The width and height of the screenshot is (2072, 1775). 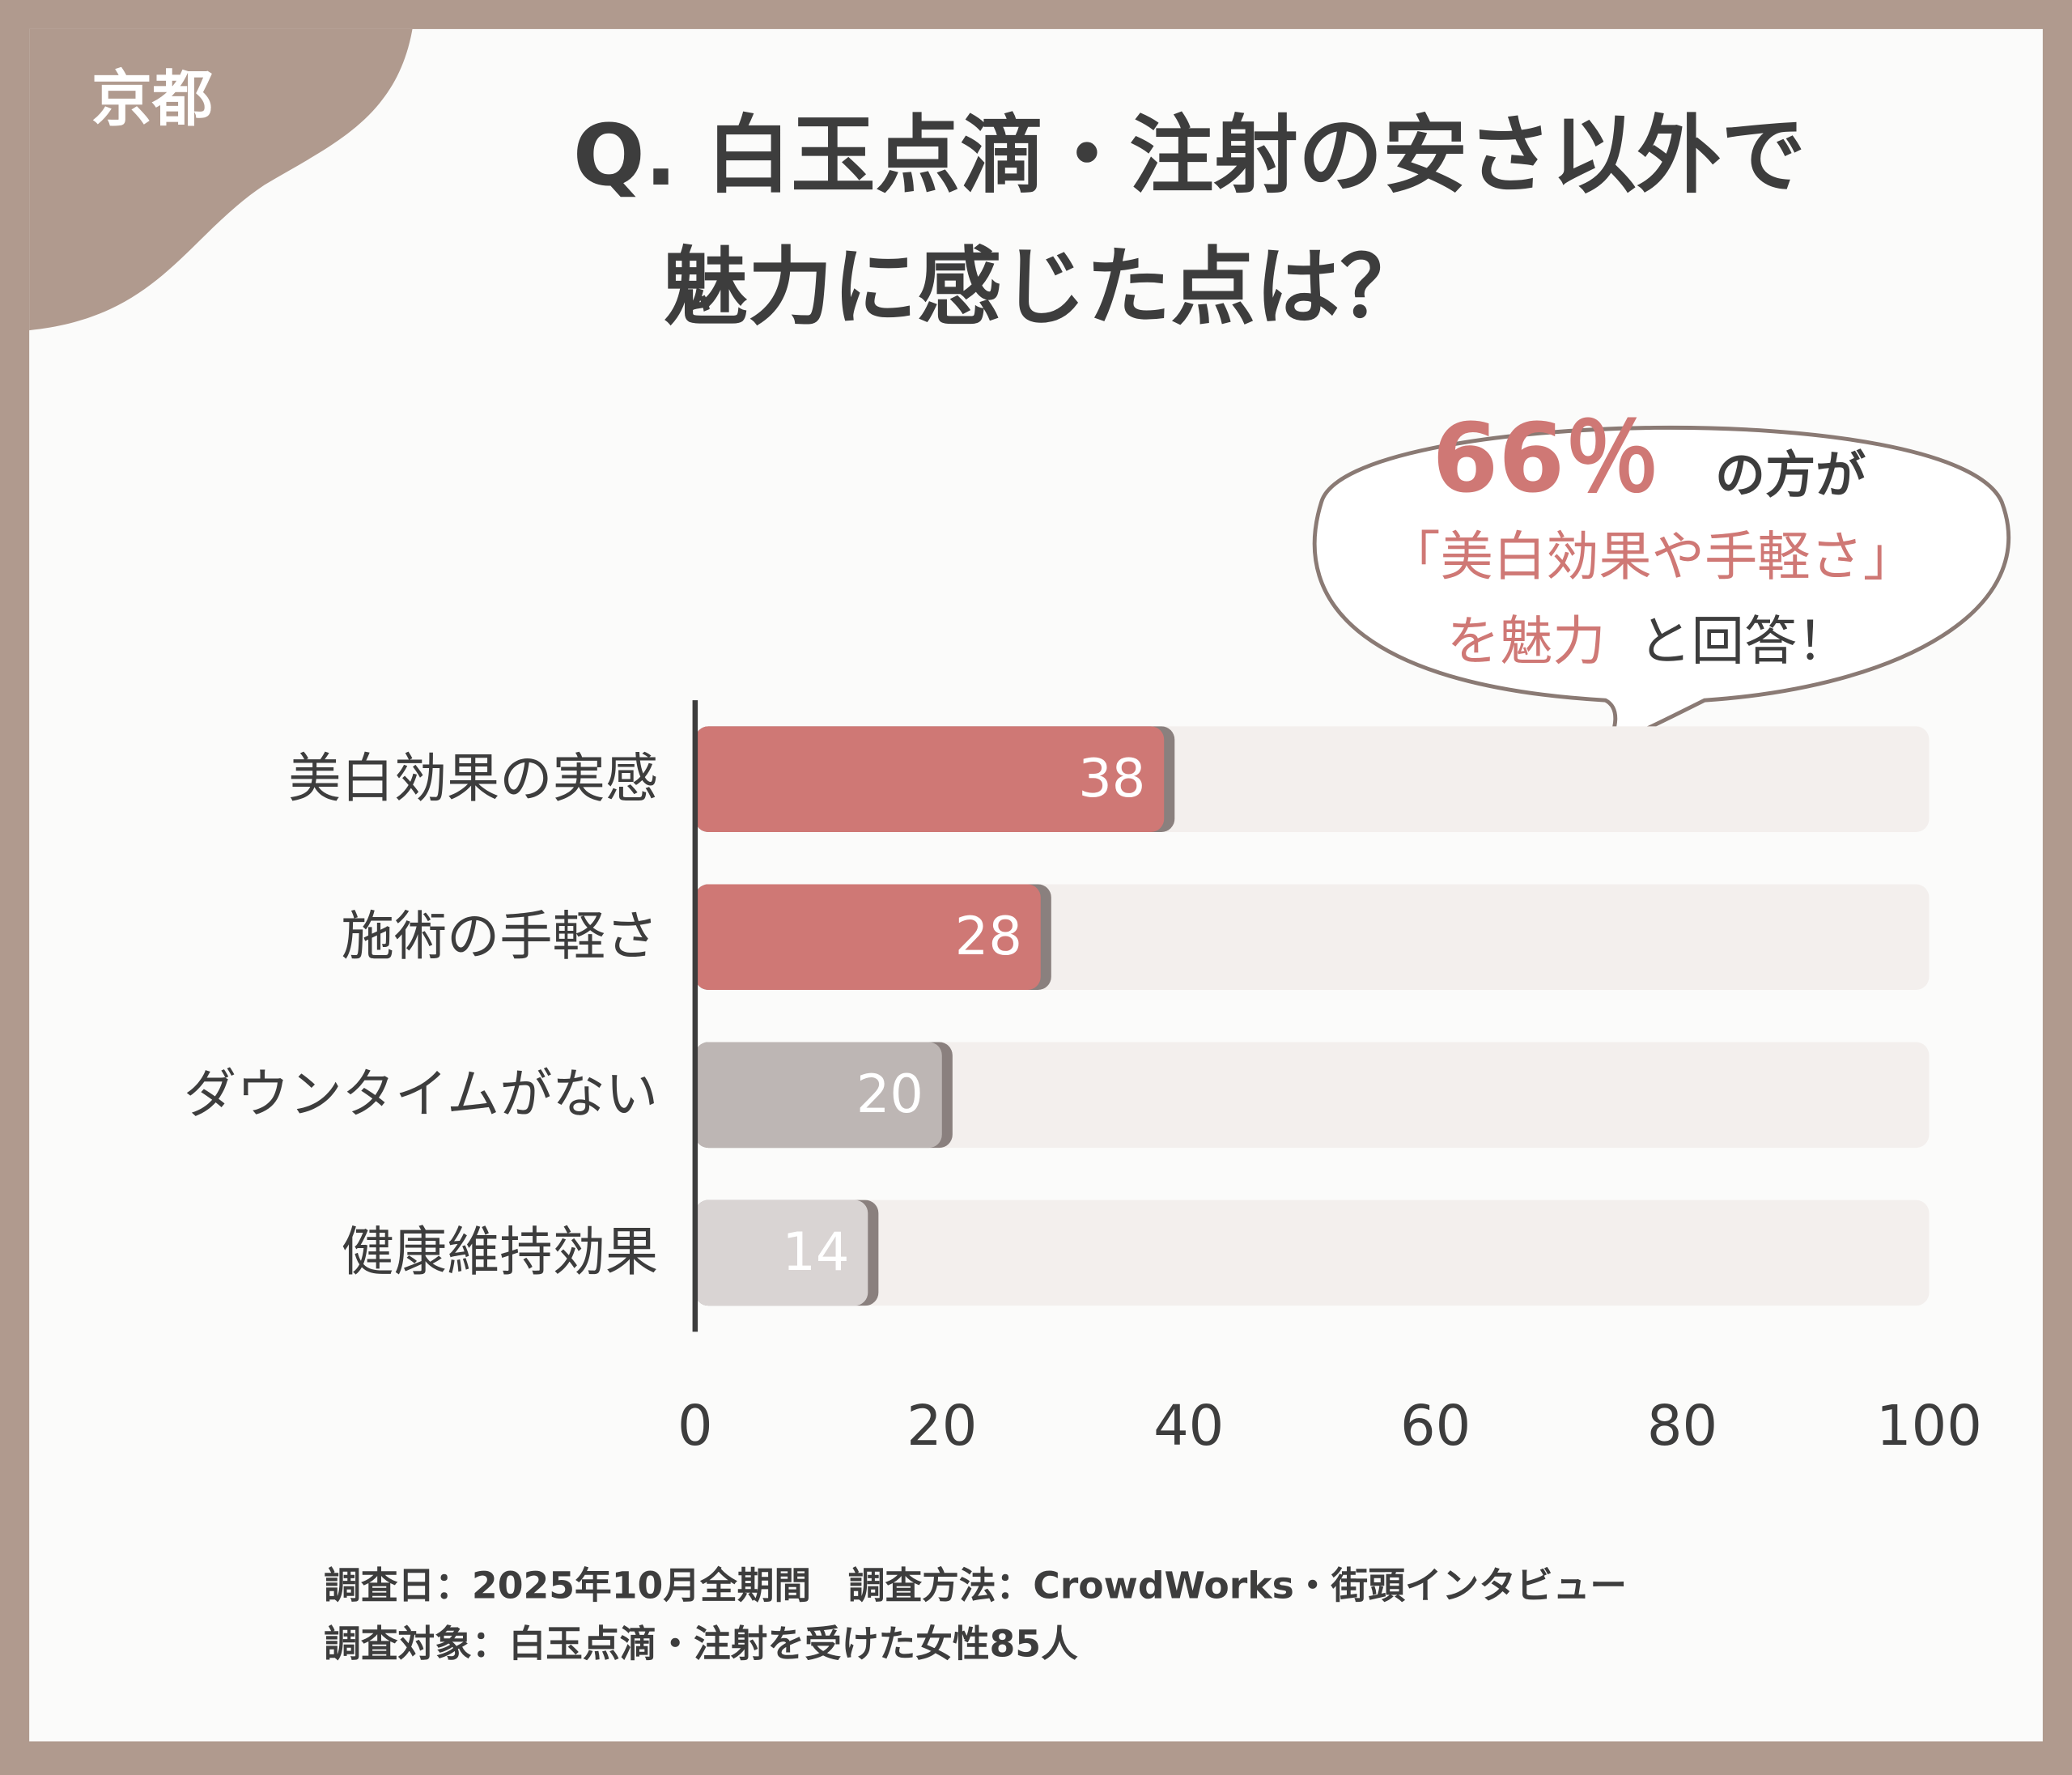 I want to click on y-tick-label: ダウンタイムがない, so click(x=421, y=1094).